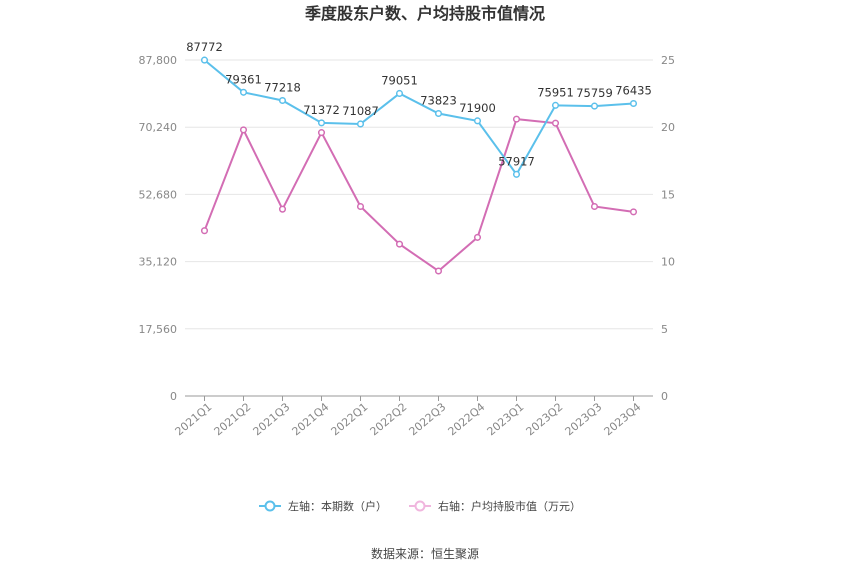 The image size is (850, 575). What do you see at coordinates (516, 161) in the screenshot?
I see `data-label-holders: 57917` at bounding box center [516, 161].